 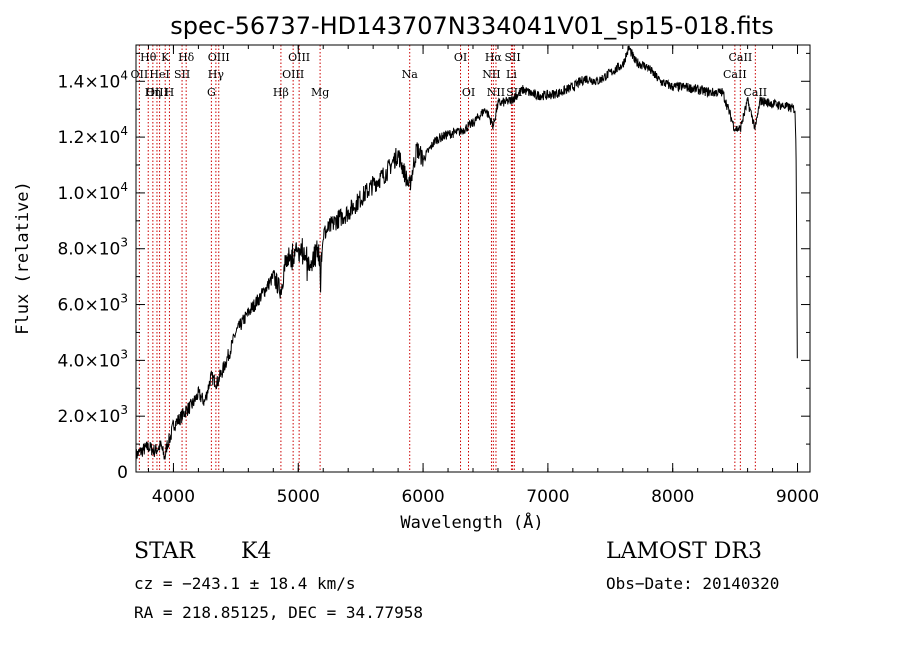 What do you see at coordinates (165, 57) in the screenshot?
I see `line-label: K` at bounding box center [165, 57].